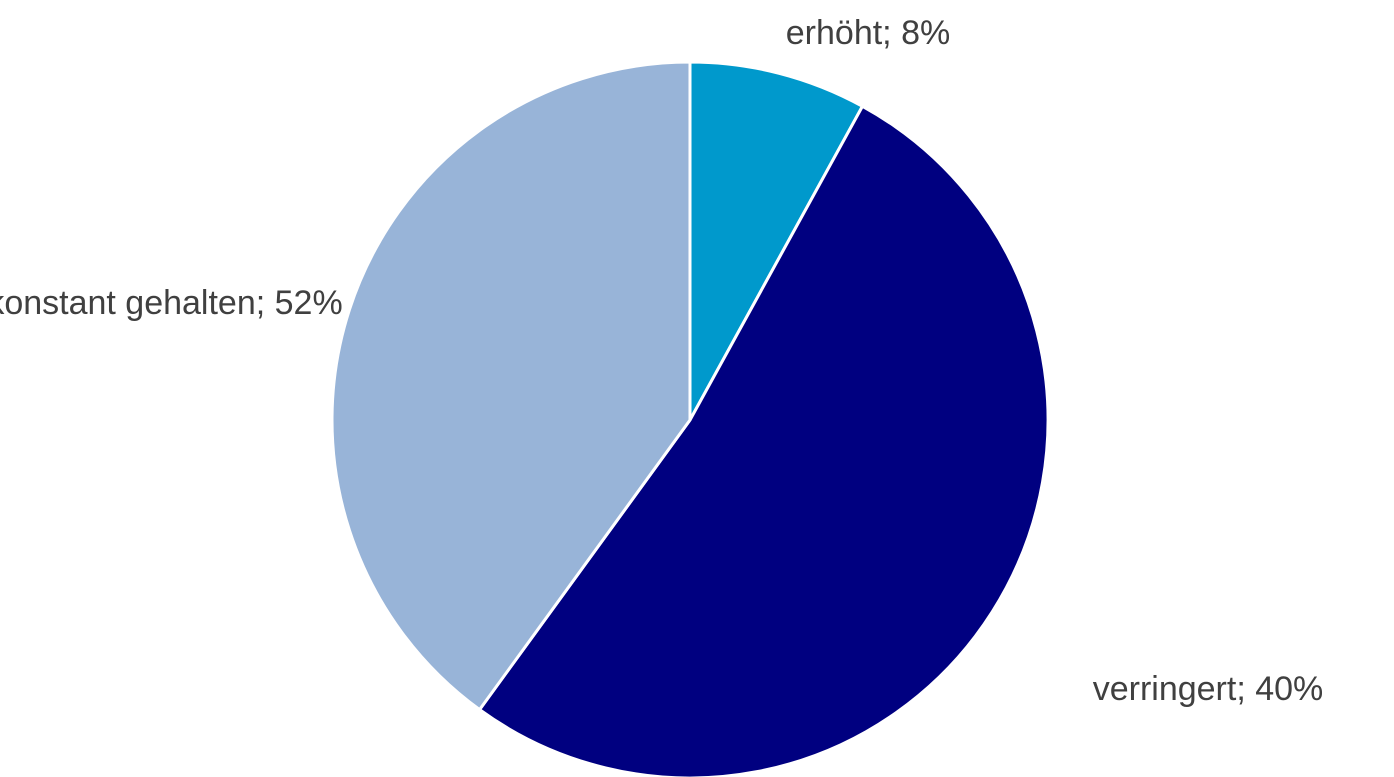 The image size is (1394, 777). I want to click on data-label: konstant gehalten; 52%, so click(171, 303).